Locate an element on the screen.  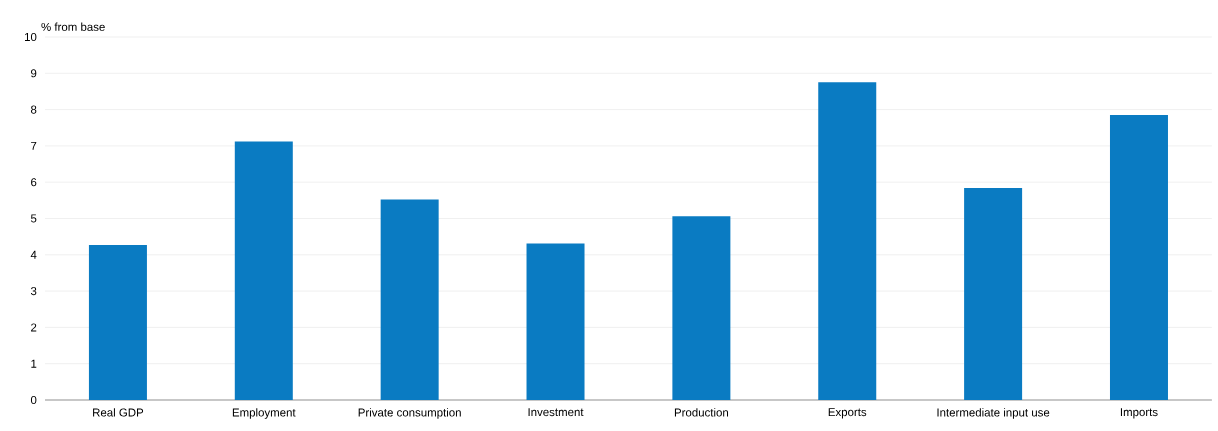
y-tick-label: 2 is located at coordinates (34, 327).